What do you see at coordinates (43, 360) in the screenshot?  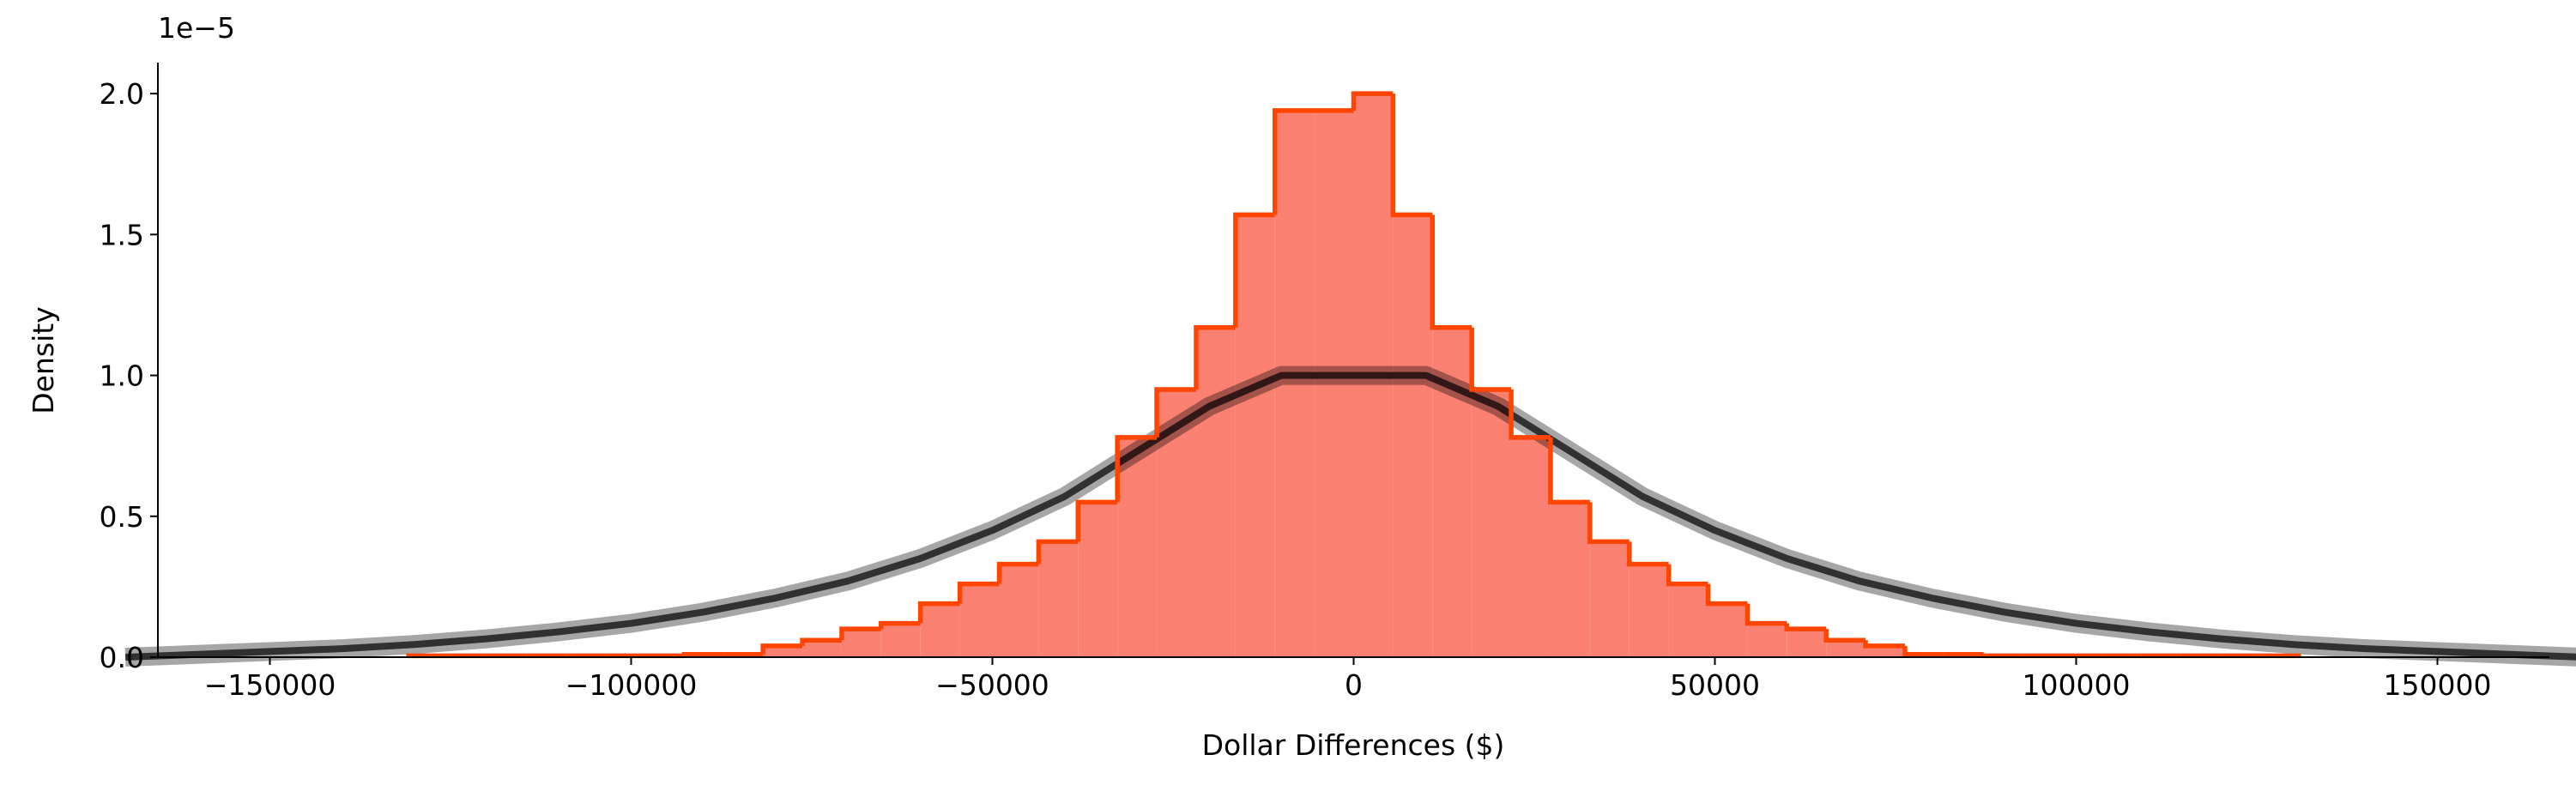 I see `y-axis-label: Density` at bounding box center [43, 360].